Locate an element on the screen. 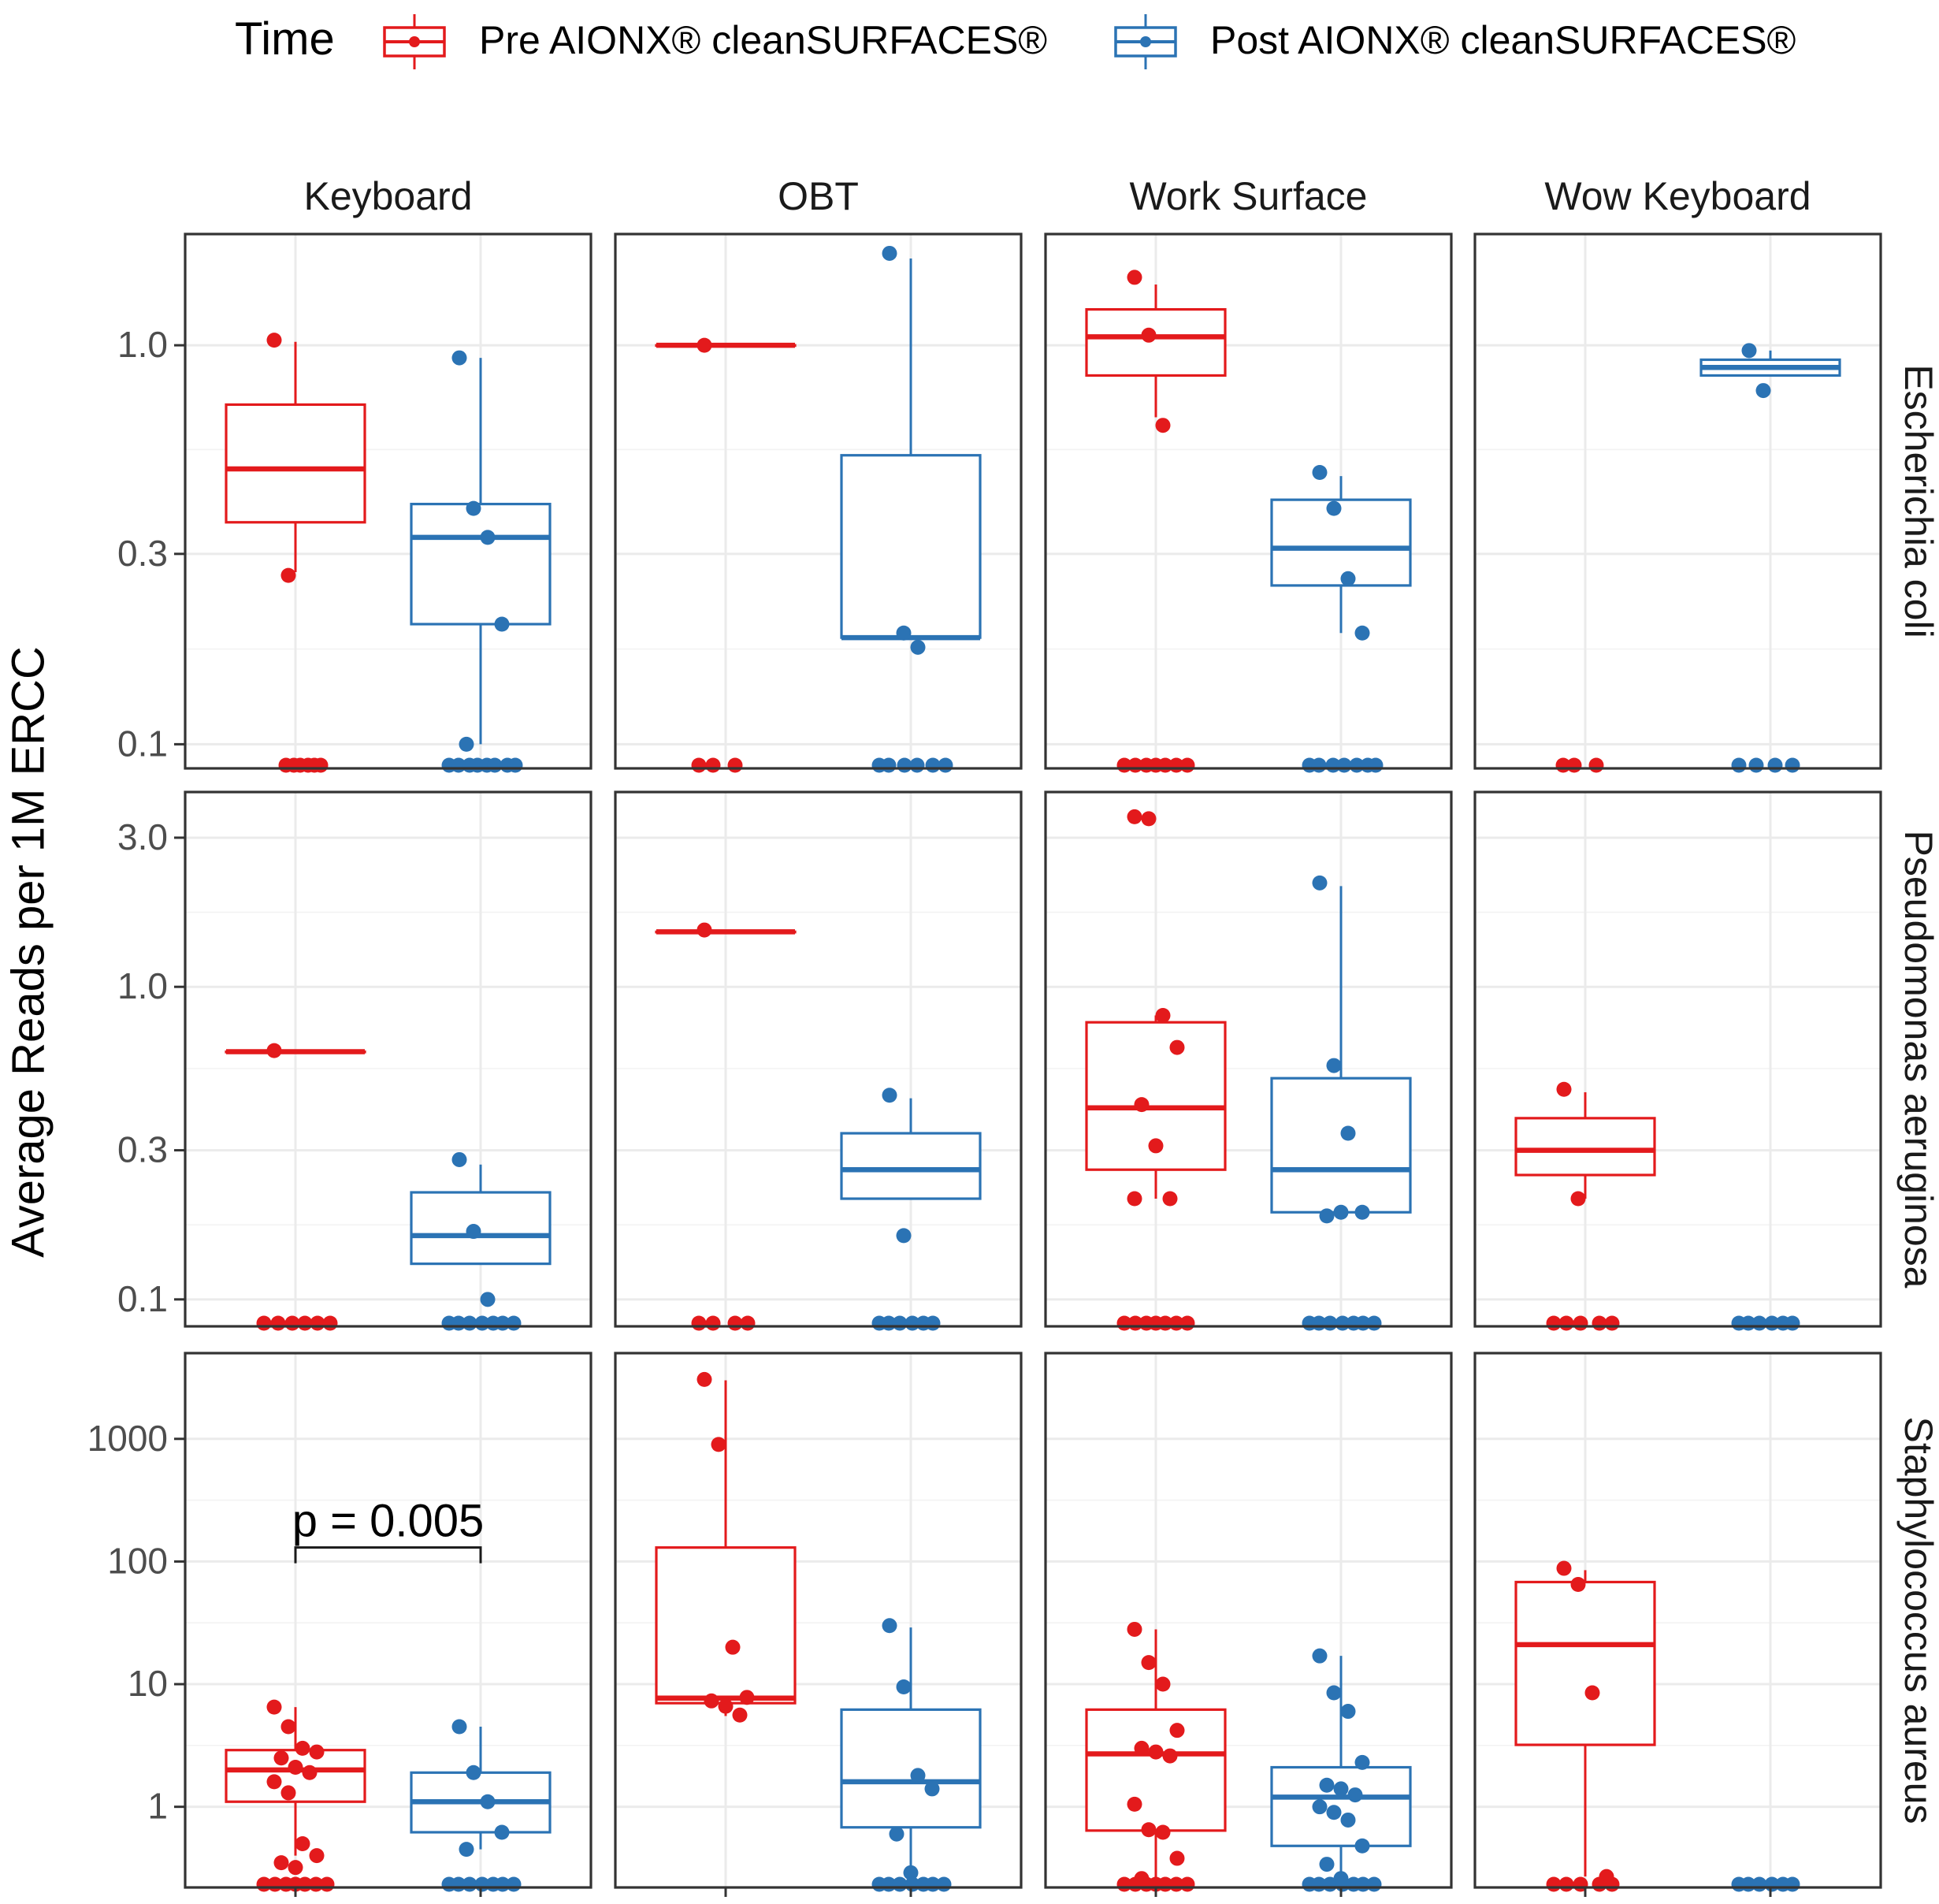 This screenshot has height=1904, width=1939. panel-escherichia-coli-work-surface is located at coordinates (1248, 502).